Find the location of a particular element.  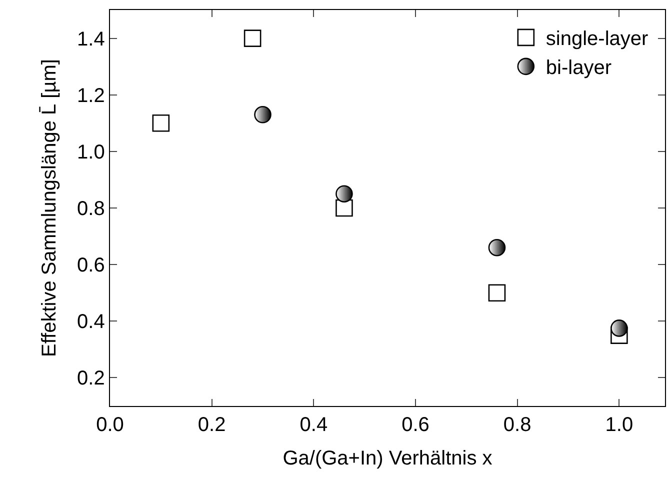

x-tick-label: 0.6 is located at coordinates (416, 425).